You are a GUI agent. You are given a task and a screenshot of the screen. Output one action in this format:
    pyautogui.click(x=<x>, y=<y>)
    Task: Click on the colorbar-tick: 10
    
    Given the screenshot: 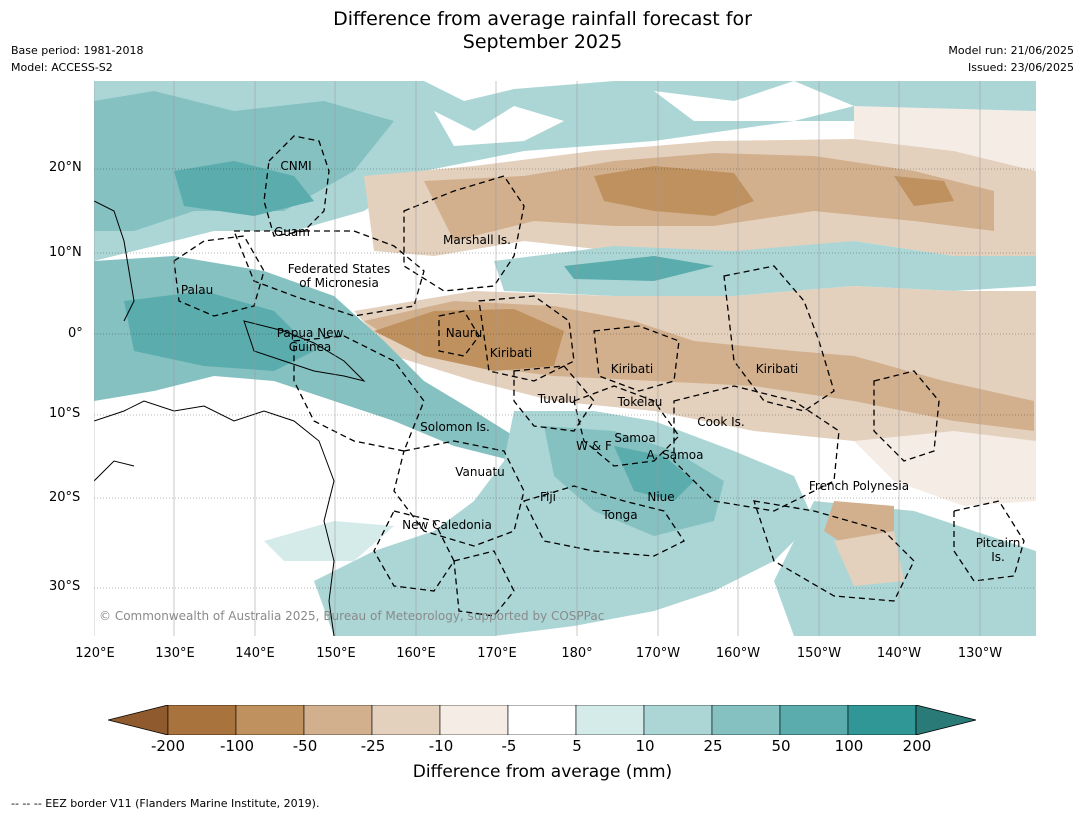 What is the action you would take?
    pyautogui.click(x=645, y=746)
    